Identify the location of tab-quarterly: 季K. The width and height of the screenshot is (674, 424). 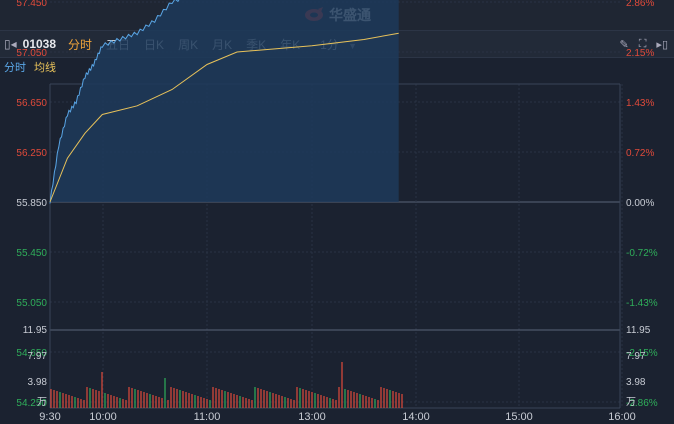
(256, 44).